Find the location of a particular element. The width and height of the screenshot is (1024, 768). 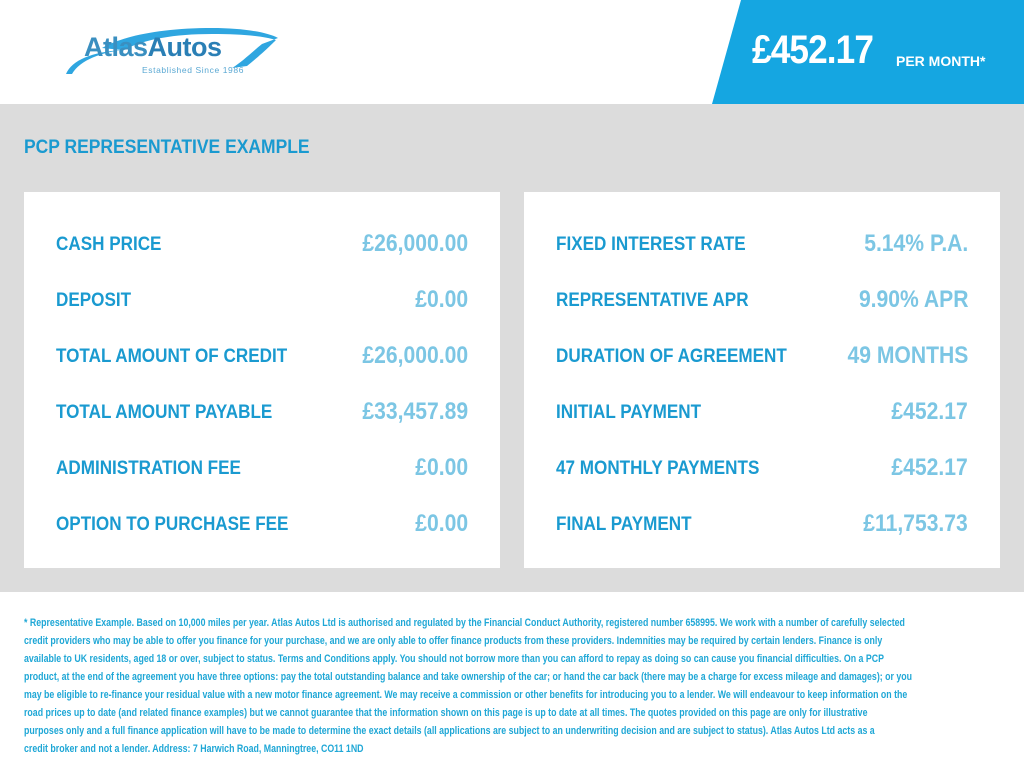

price-banner is located at coordinates (868, 52).